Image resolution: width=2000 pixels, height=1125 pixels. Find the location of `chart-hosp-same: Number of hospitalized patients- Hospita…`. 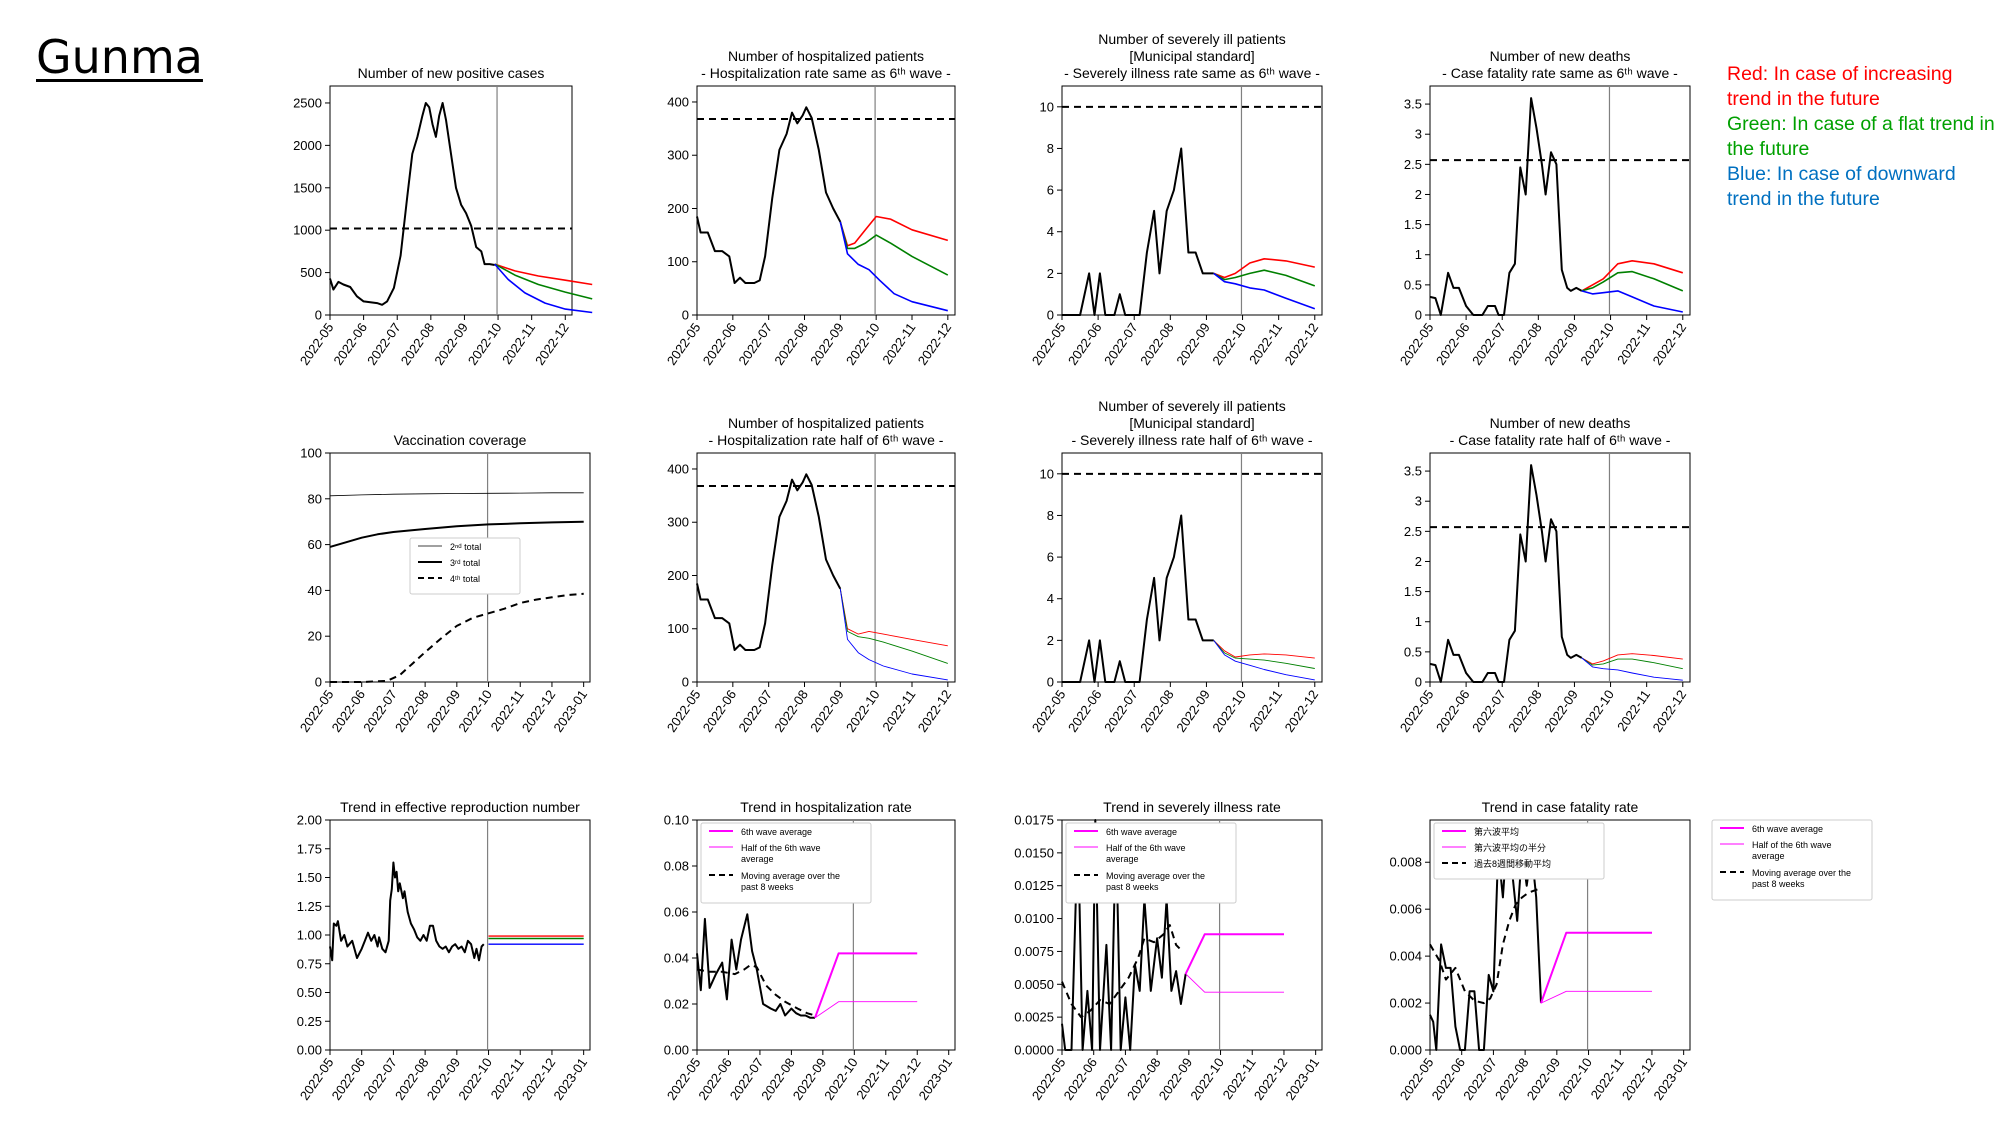

chart-hosp-same: Number of hospitalized patients- Hospita… is located at coordinates (810, 208).